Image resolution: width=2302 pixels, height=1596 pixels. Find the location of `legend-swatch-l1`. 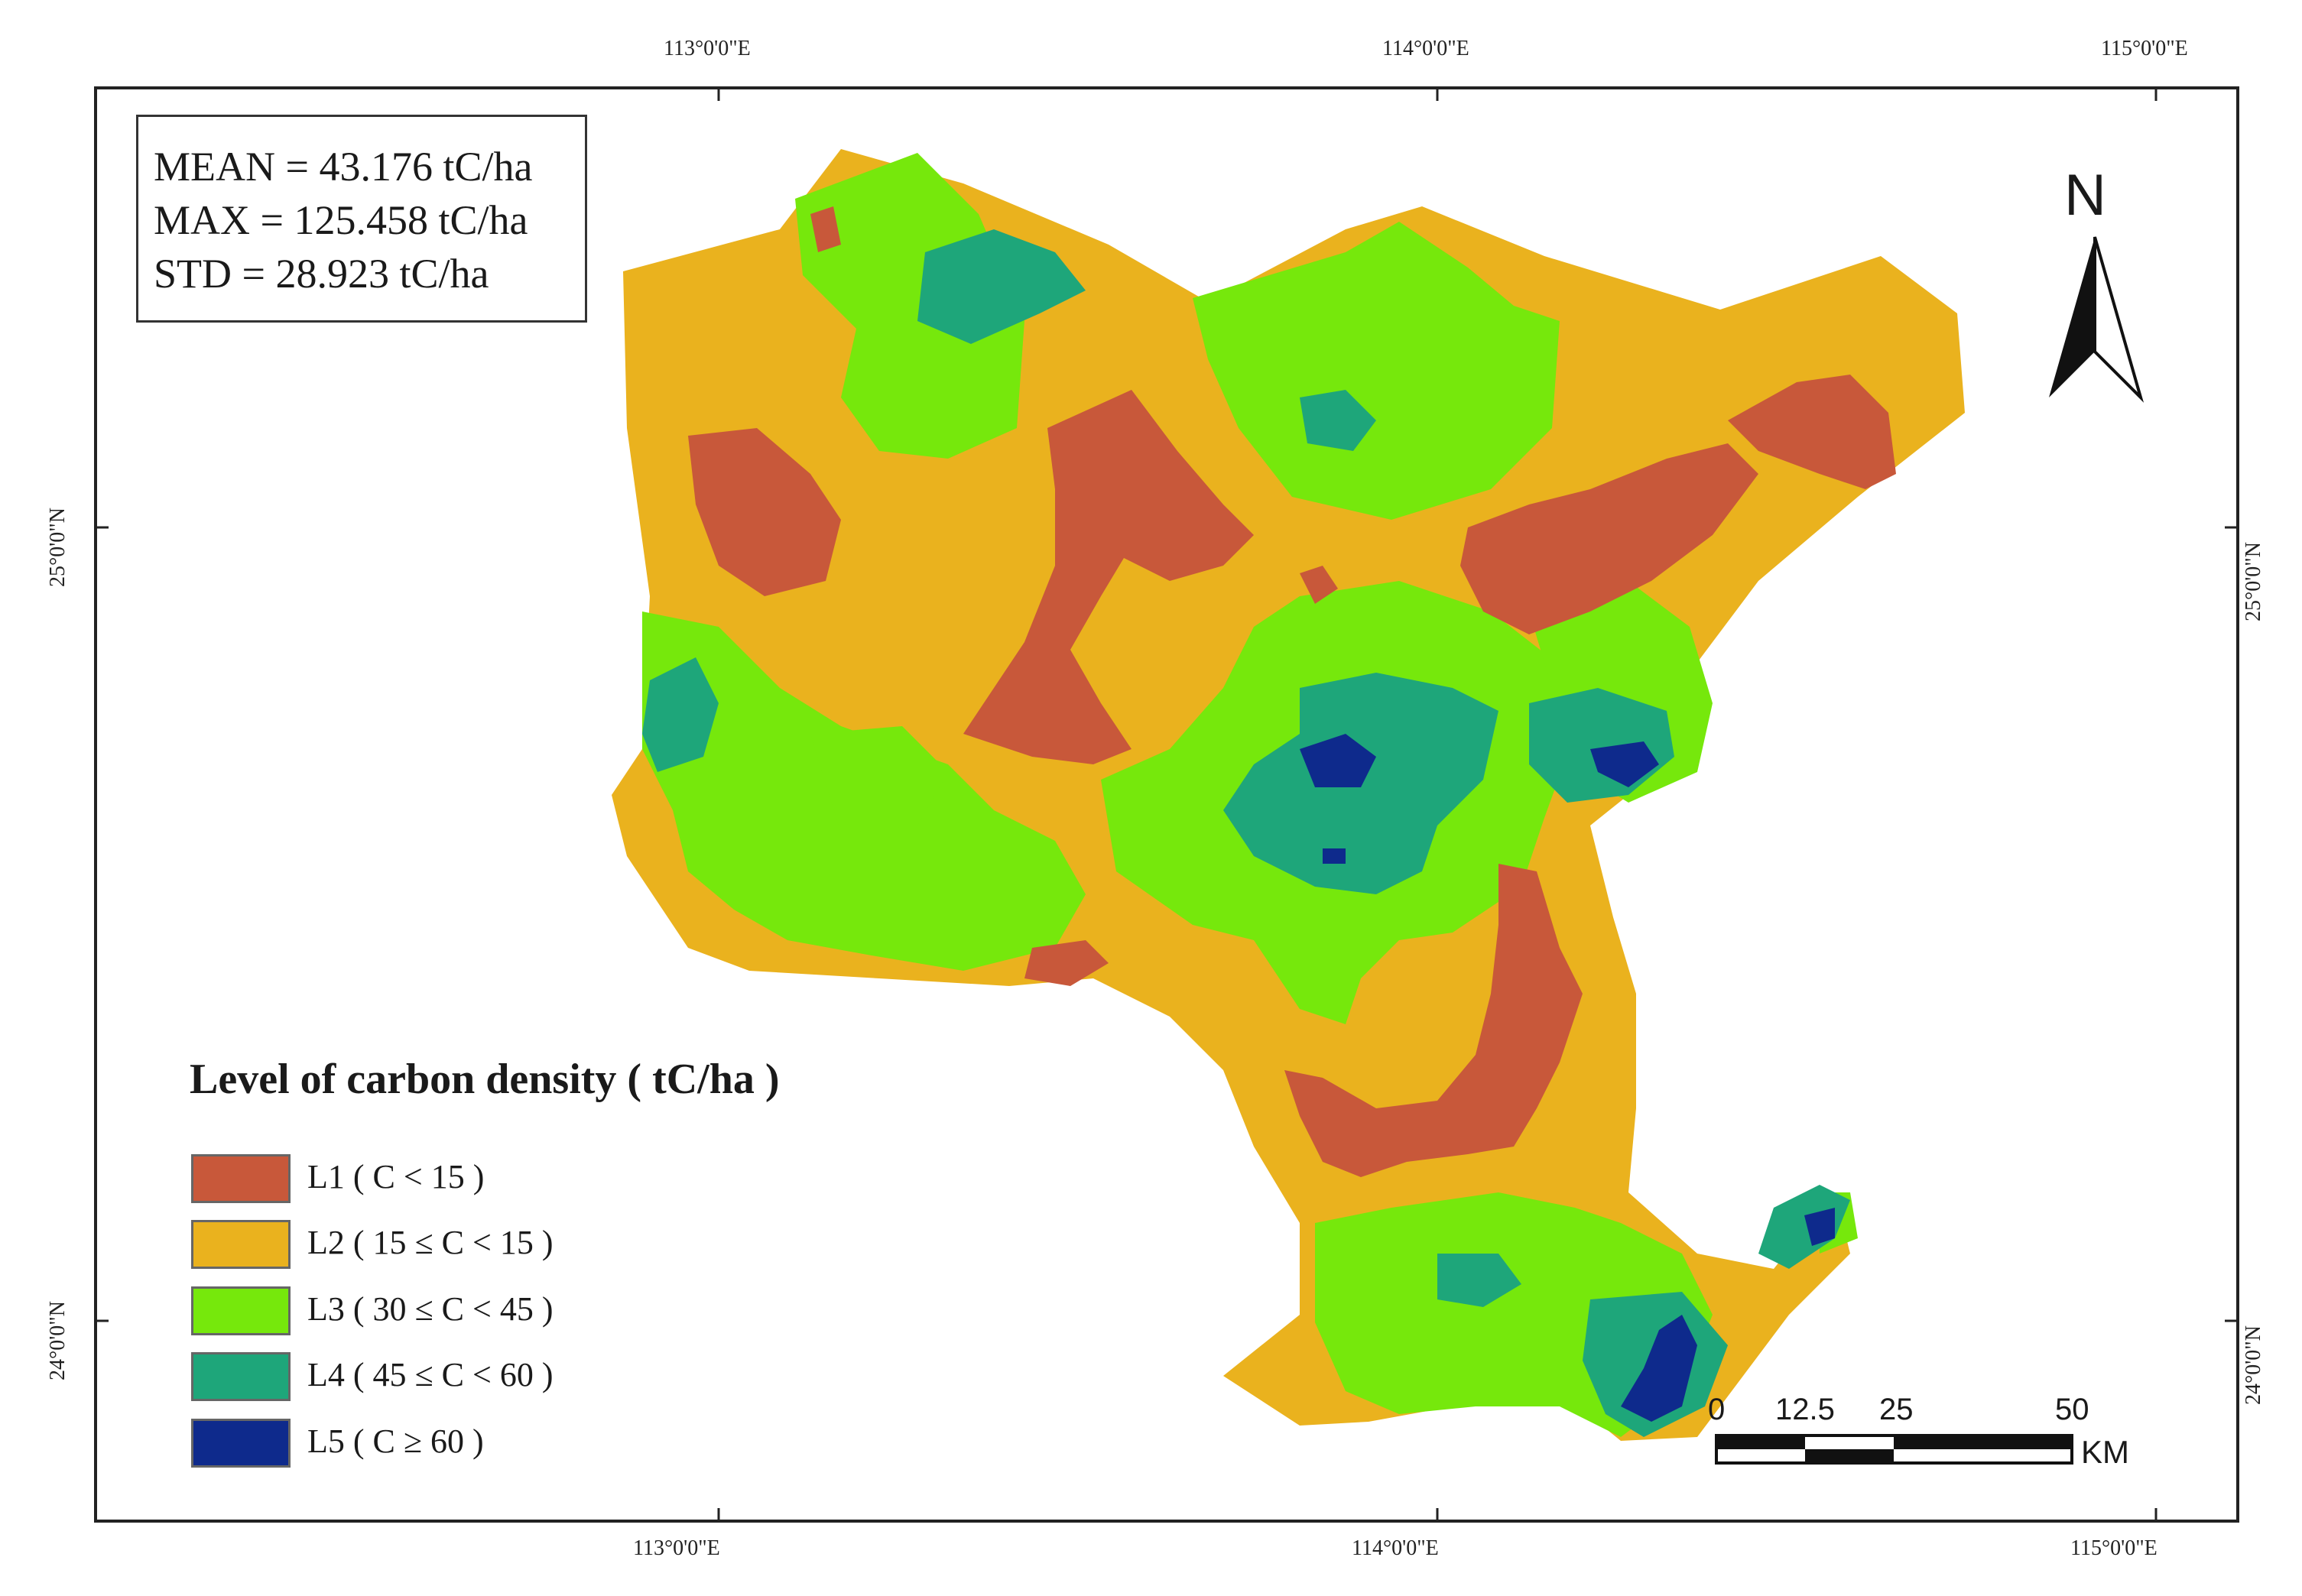

legend-swatch-l1 is located at coordinates (241, 1178).